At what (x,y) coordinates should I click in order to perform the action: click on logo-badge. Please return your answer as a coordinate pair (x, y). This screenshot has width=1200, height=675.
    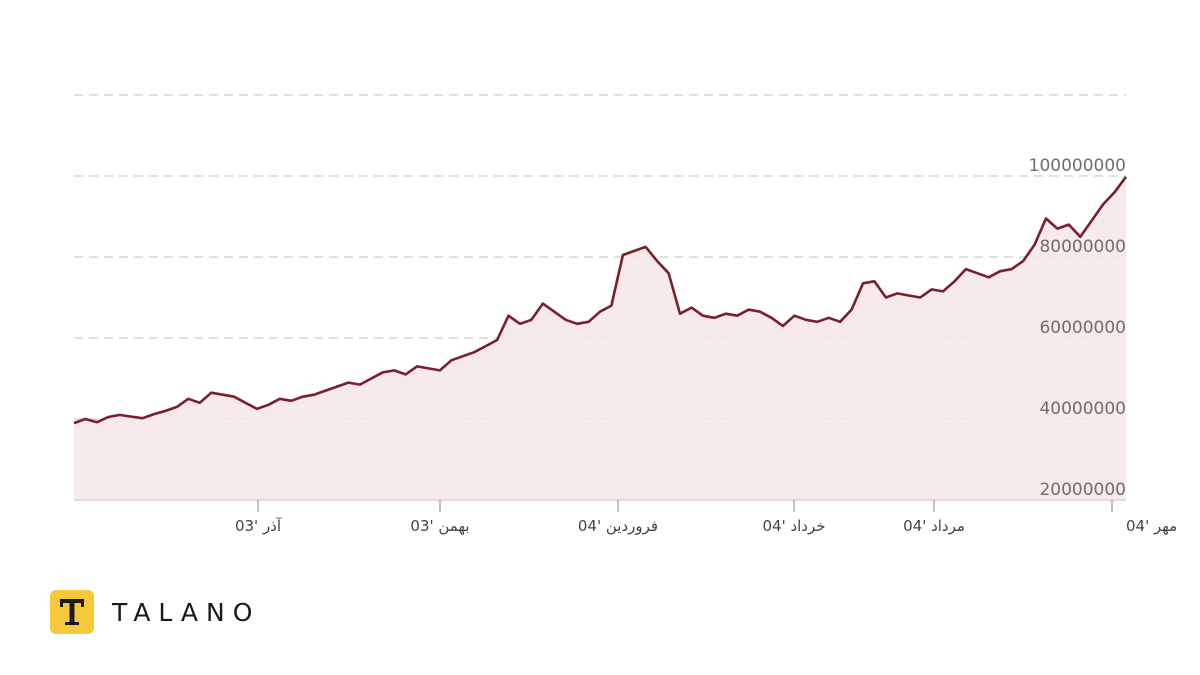
    Looking at the image, I should click on (72, 612).